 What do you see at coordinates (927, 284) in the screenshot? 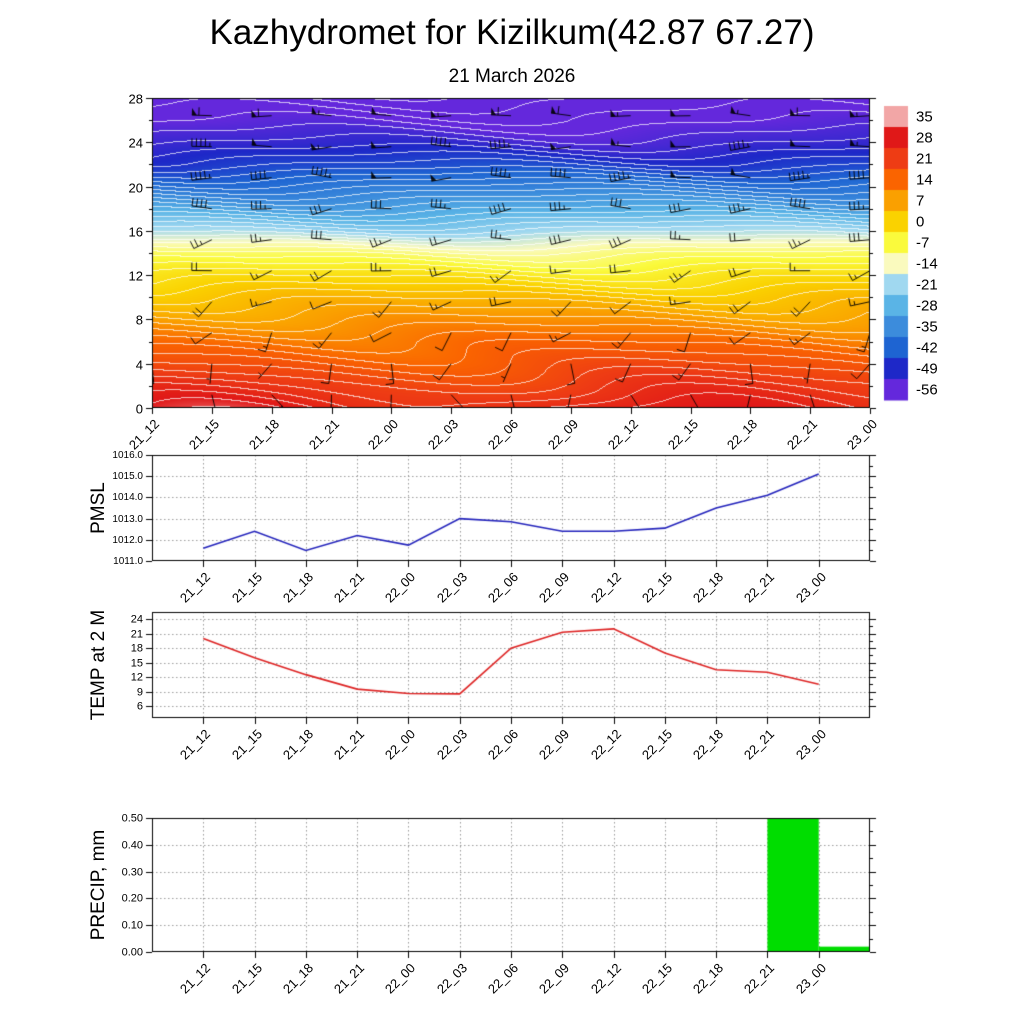
I see `colorbar-tick-label: -21` at bounding box center [927, 284].